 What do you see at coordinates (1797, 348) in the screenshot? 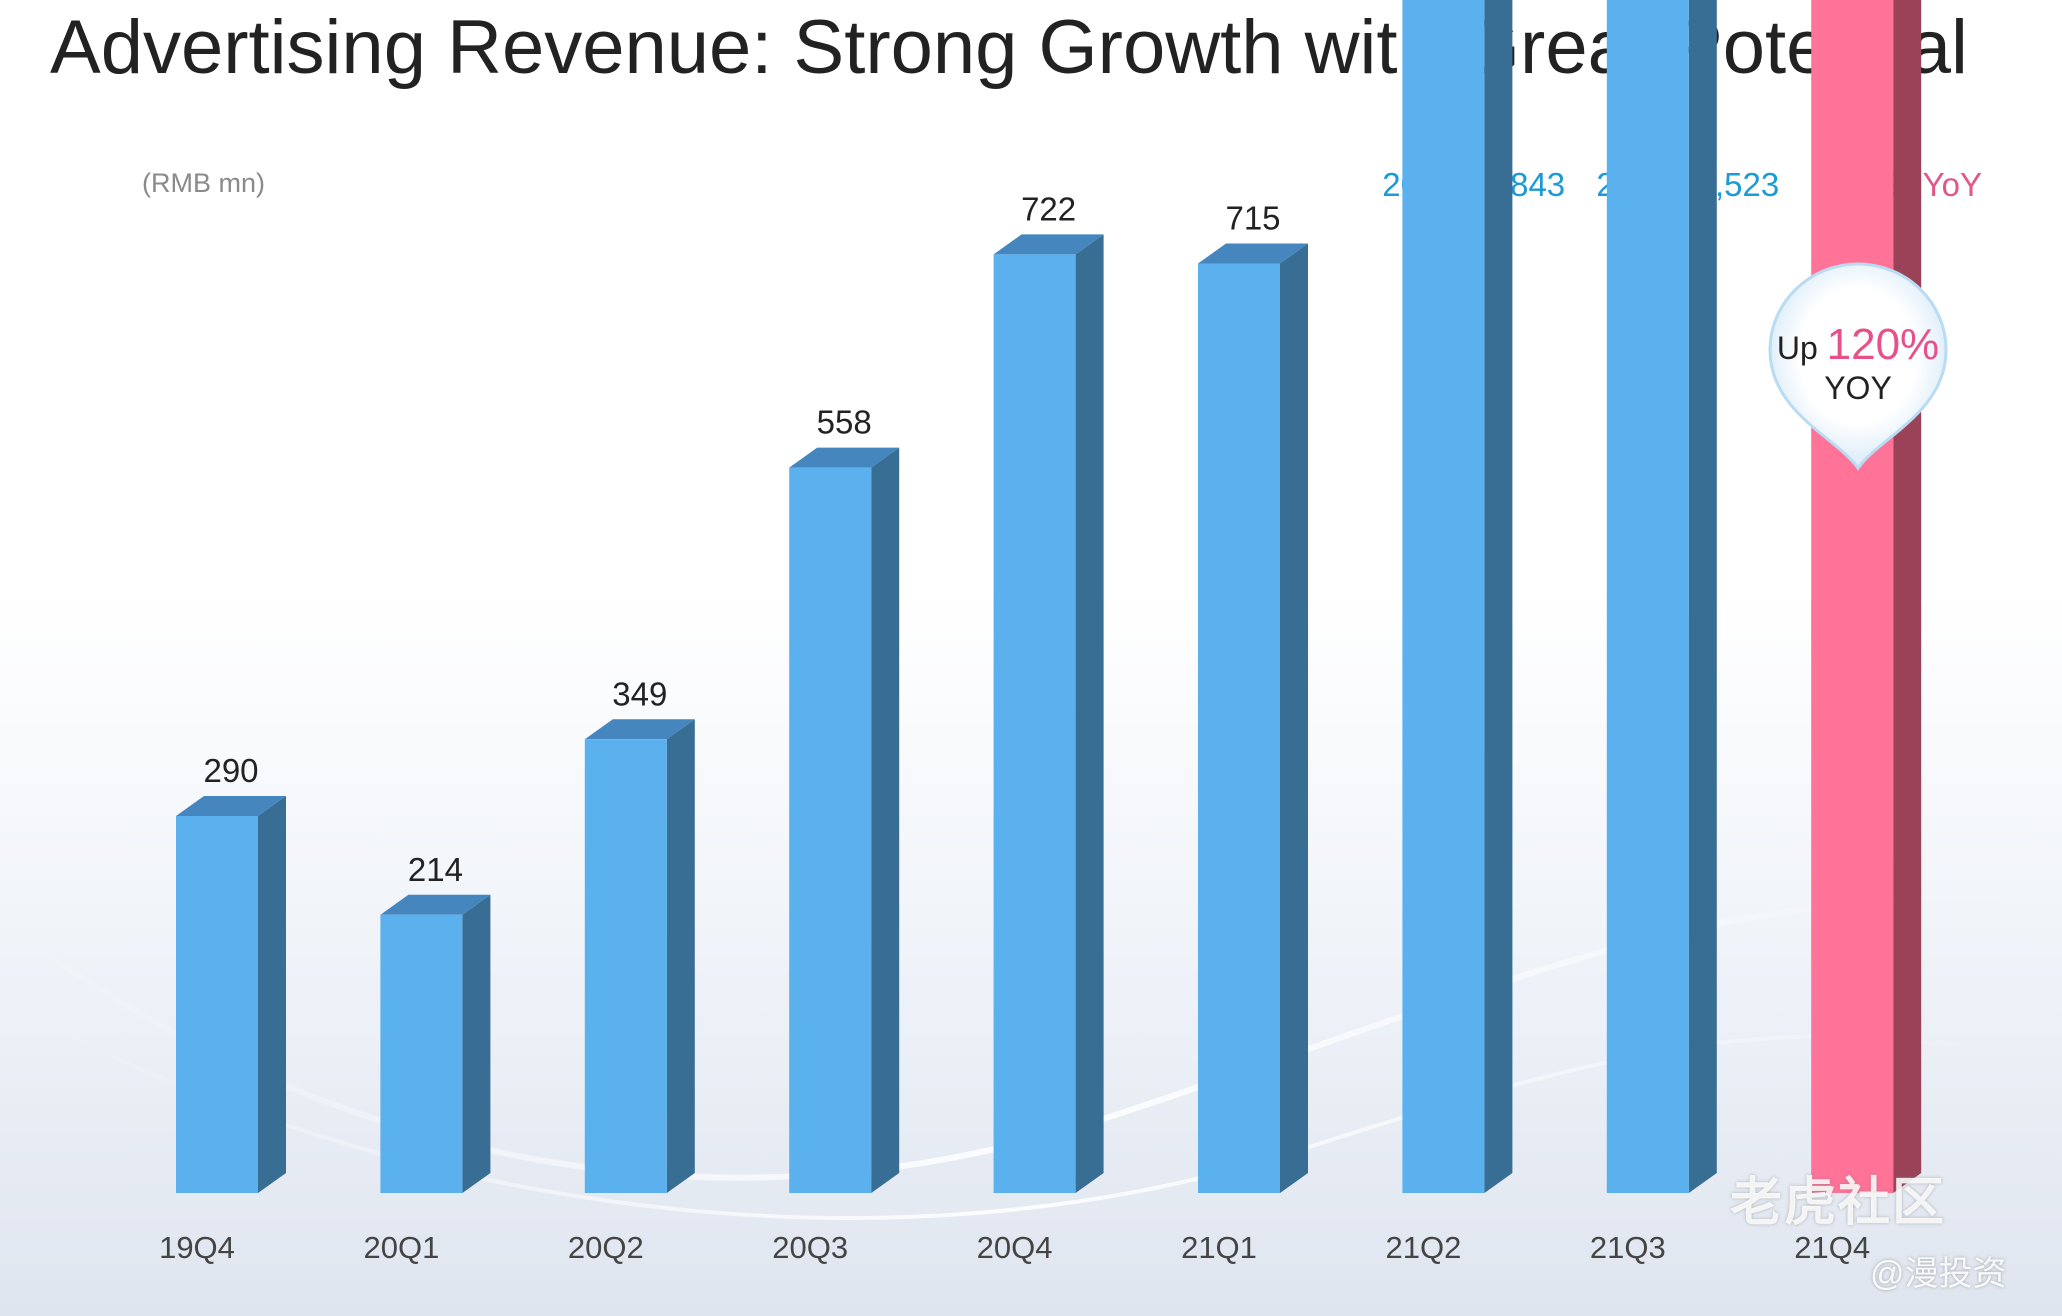
I see `callout-prefix: Up` at bounding box center [1797, 348].